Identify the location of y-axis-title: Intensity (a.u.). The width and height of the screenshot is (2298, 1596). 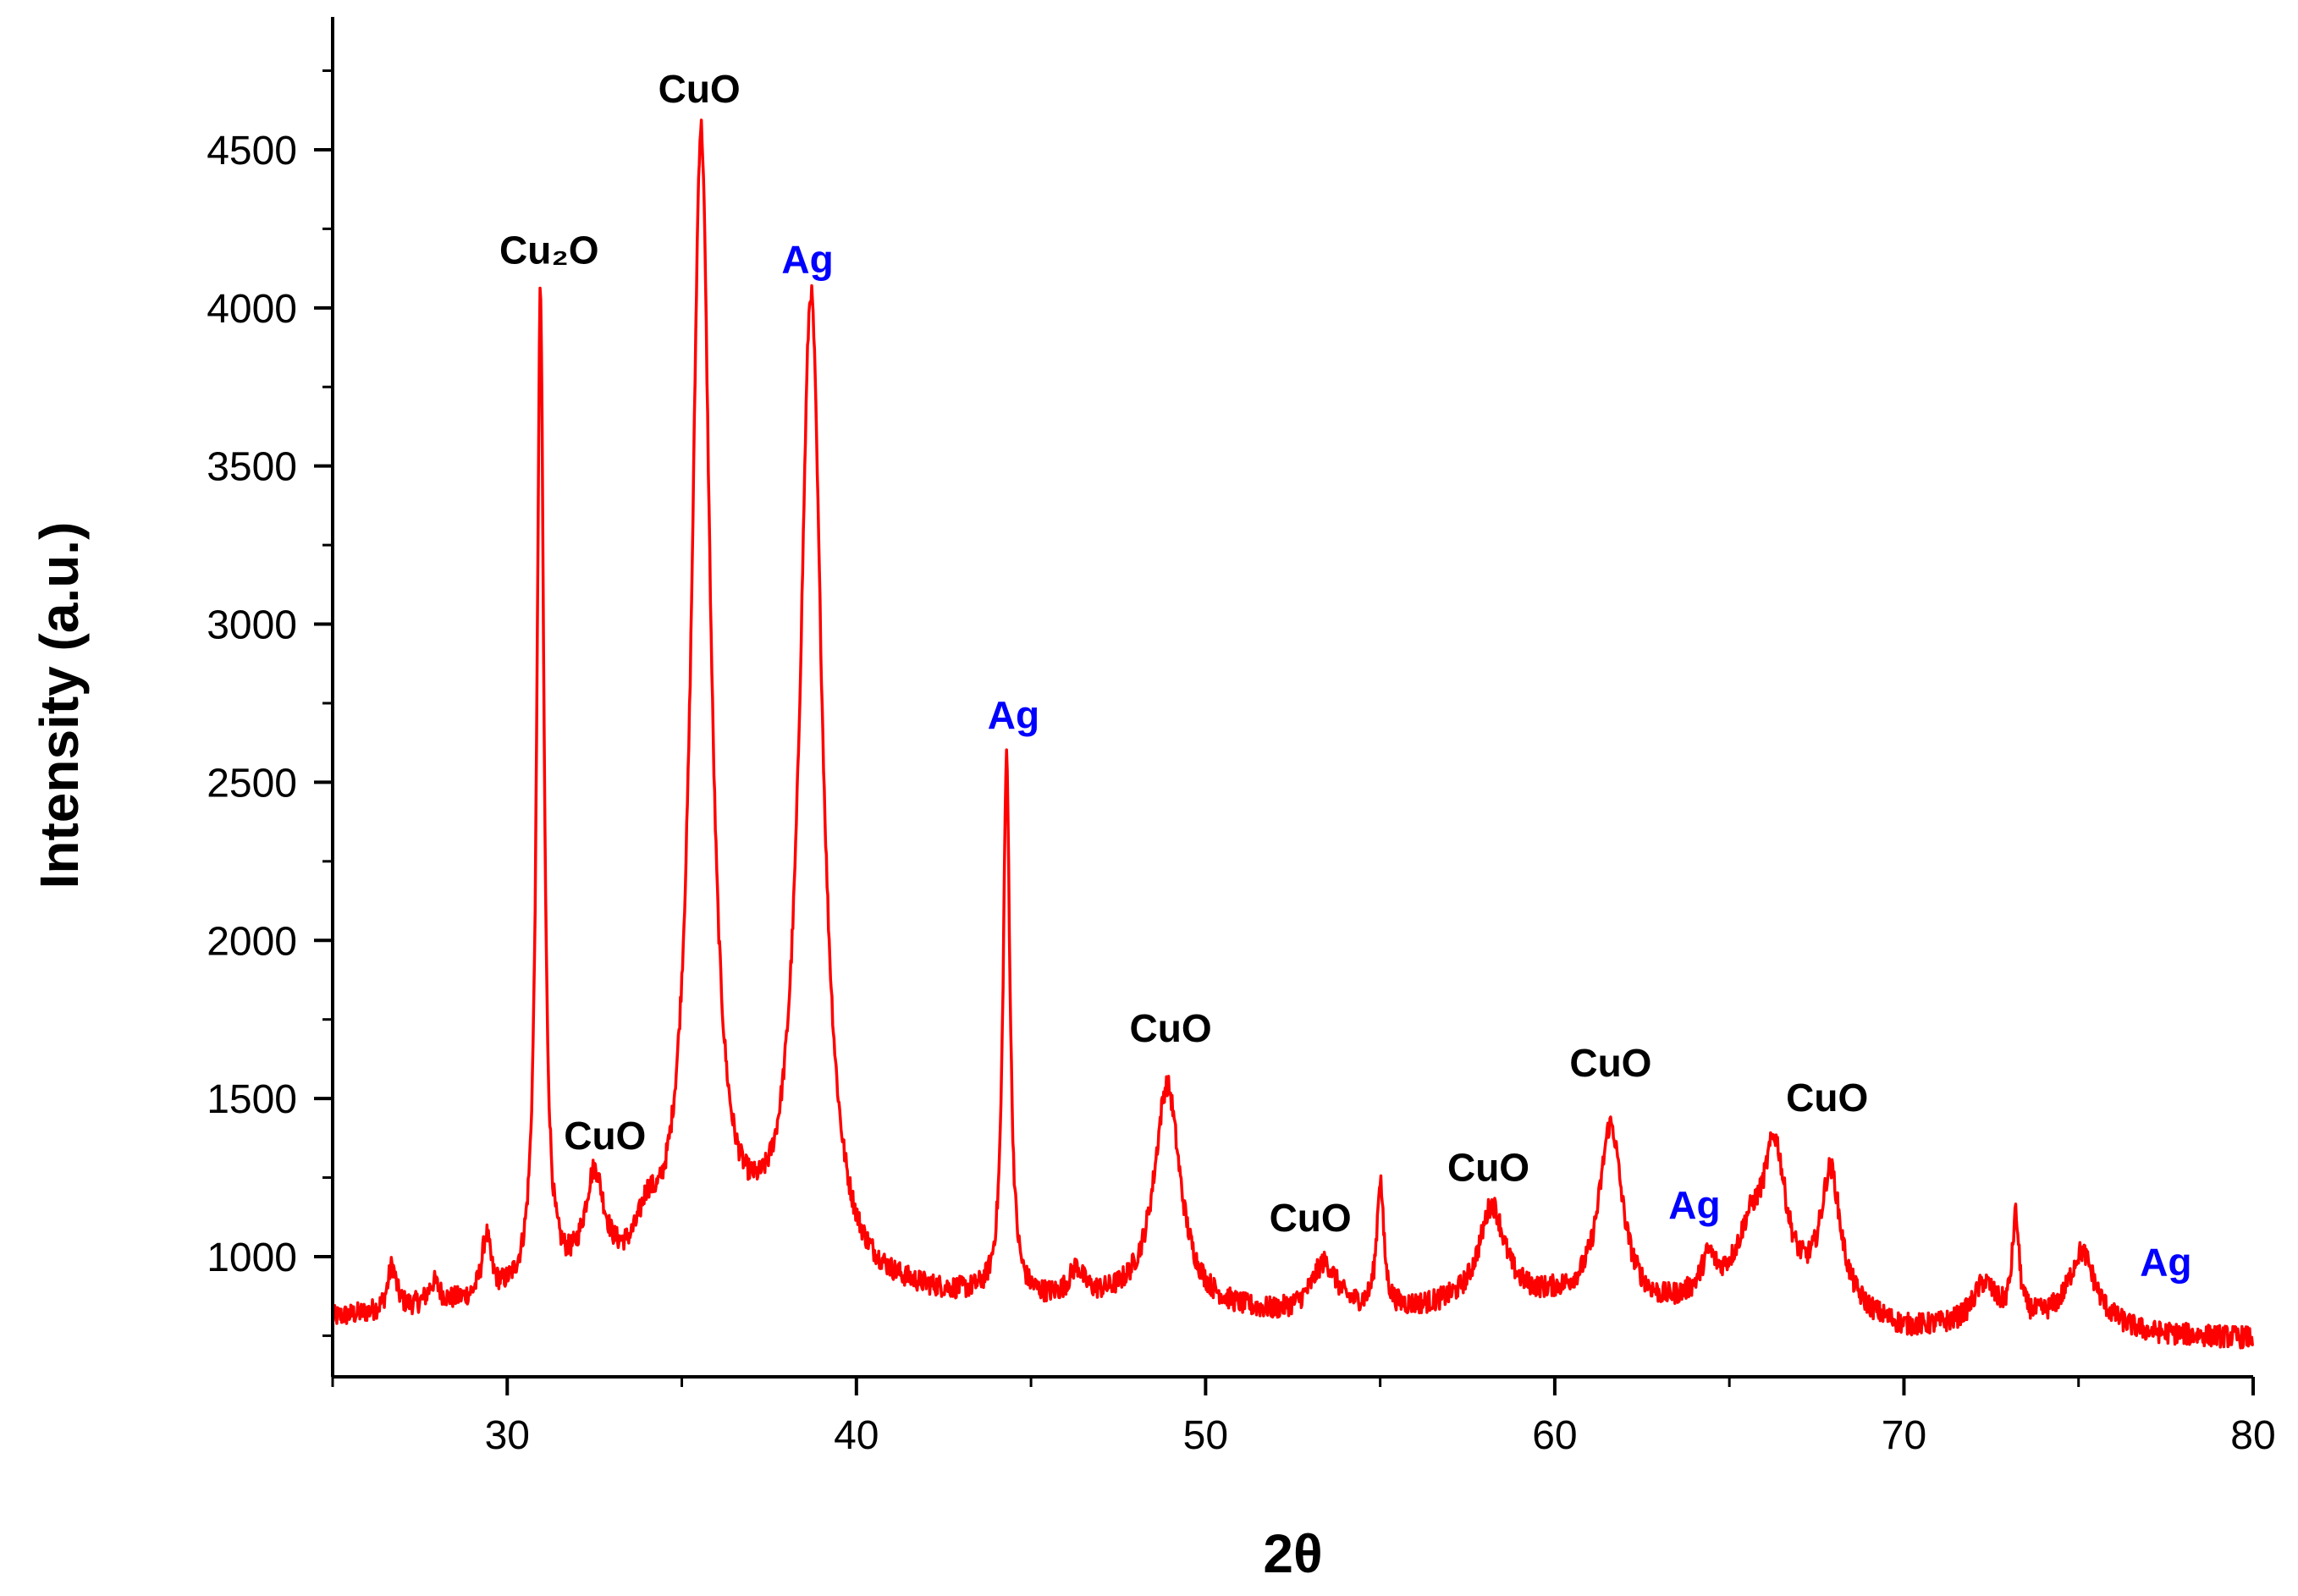
(59, 705).